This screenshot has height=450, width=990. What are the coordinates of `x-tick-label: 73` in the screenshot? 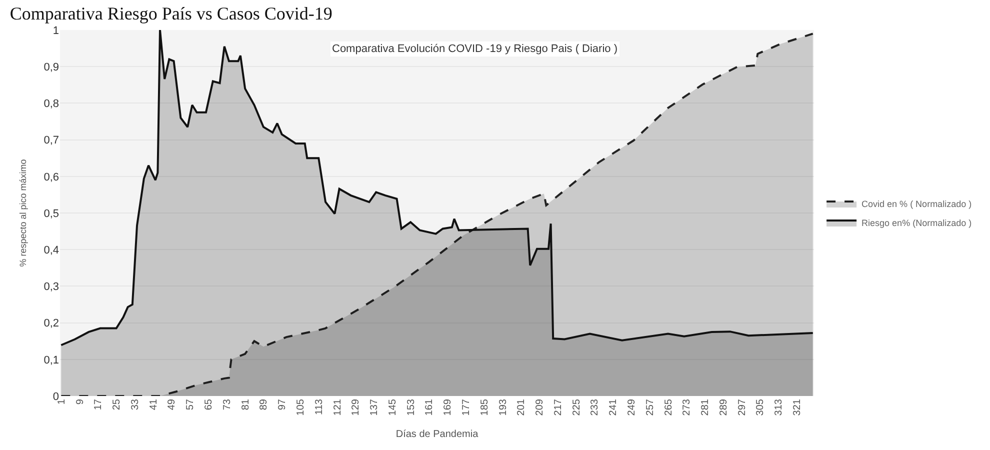 It's located at (227, 404).